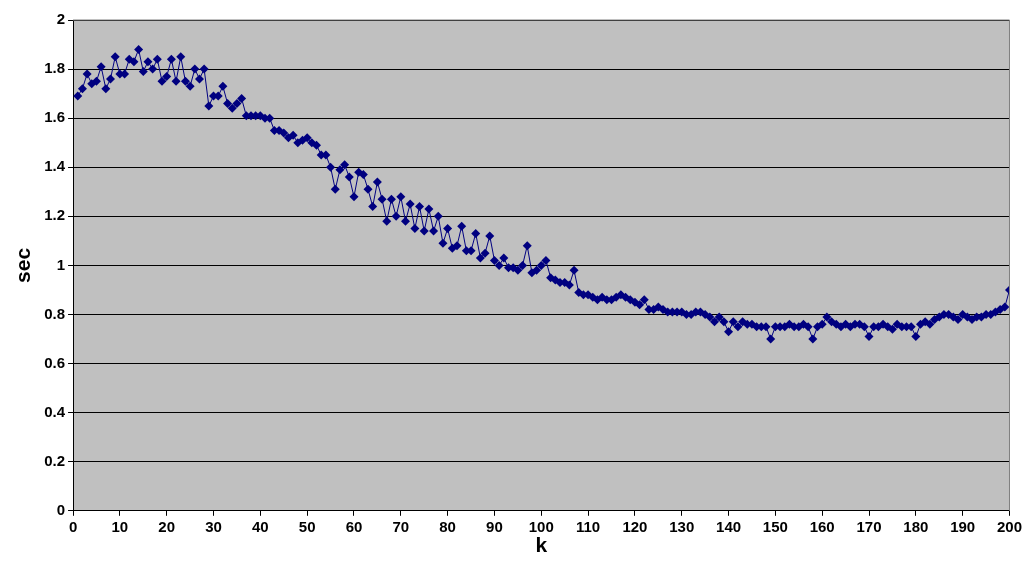  Describe the element at coordinates (307, 526) in the screenshot. I see `x-tick-label: 50` at that location.